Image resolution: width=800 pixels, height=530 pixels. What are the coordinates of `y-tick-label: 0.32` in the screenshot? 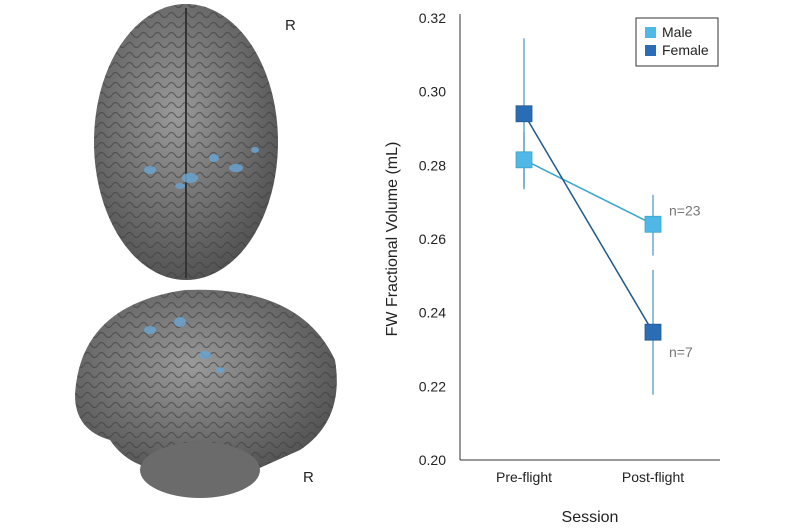 It's located at (432, 18).